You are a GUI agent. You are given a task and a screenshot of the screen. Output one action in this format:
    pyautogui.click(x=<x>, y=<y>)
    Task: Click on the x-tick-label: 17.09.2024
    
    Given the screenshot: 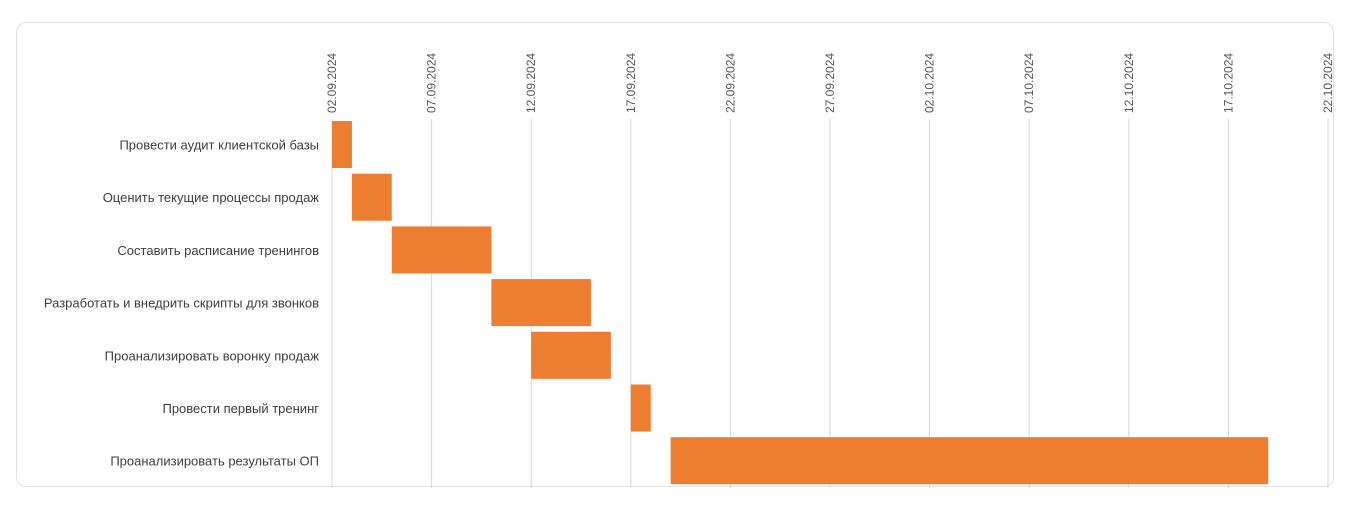 What is the action you would take?
    pyautogui.click(x=631, y=83)
    